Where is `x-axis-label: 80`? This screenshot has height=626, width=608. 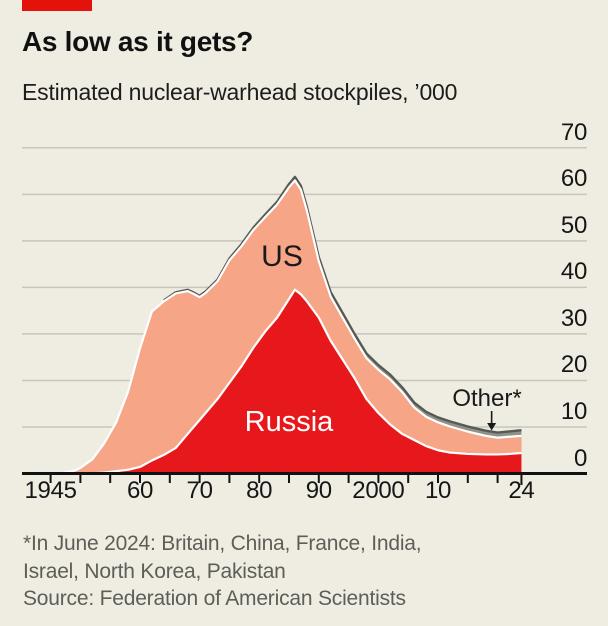 x-axis-label: 80 is located at coordinates (259, 490).